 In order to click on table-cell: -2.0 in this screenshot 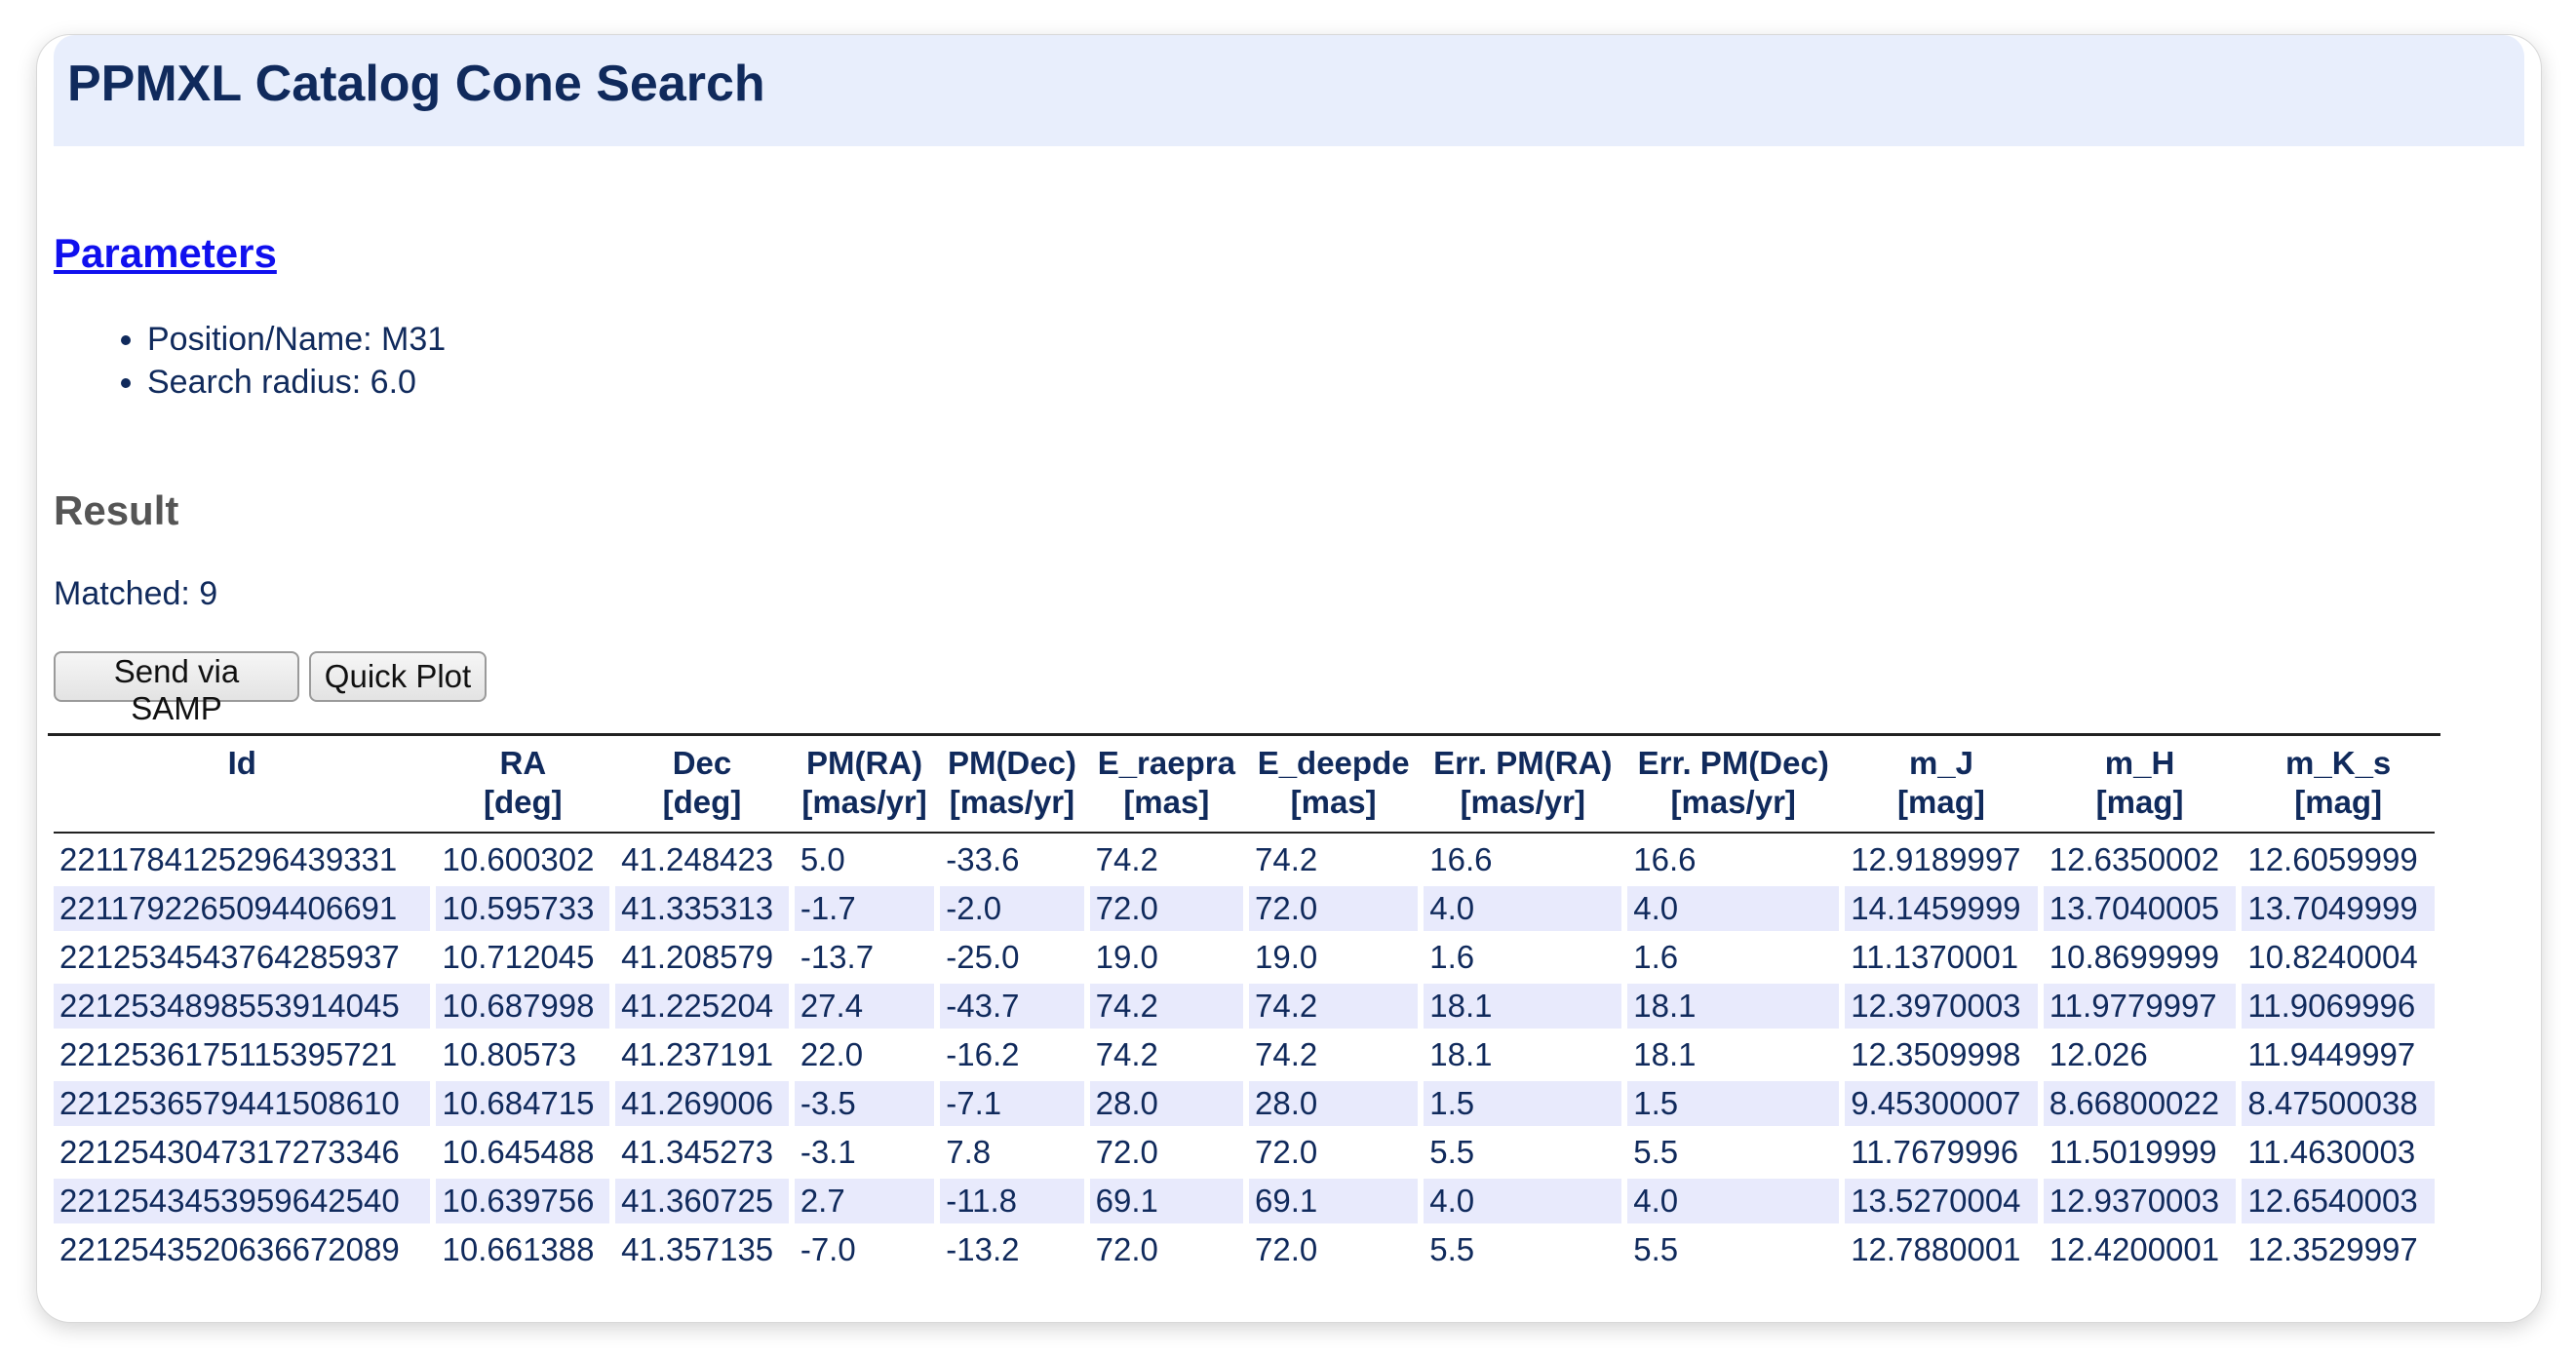, I will do `click(1012, 908)`.